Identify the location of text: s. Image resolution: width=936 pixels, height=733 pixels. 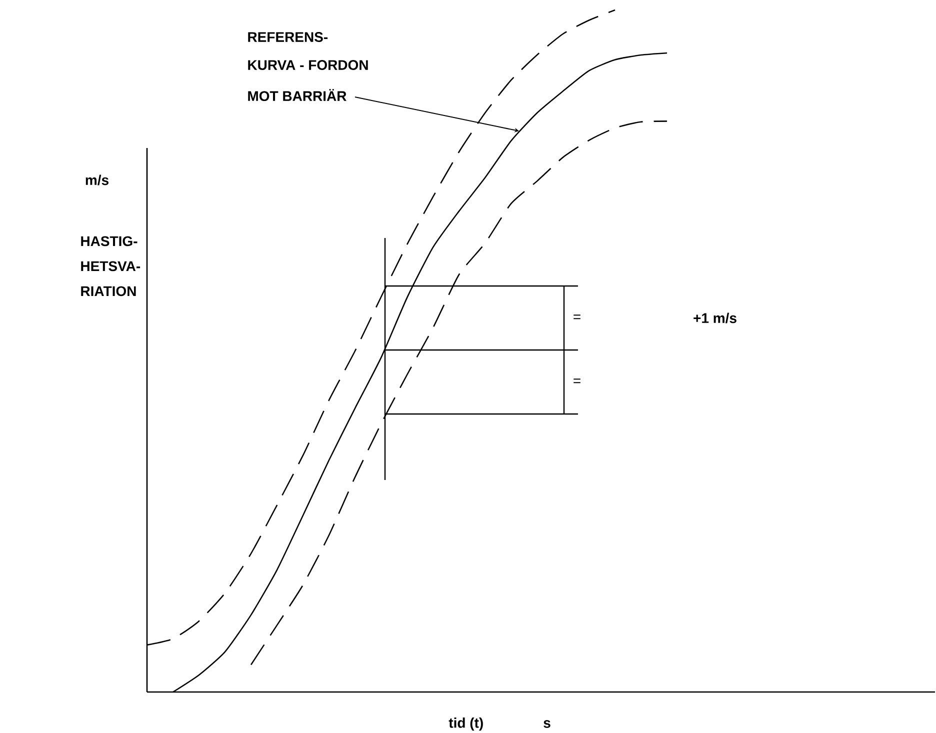
(547, 724).